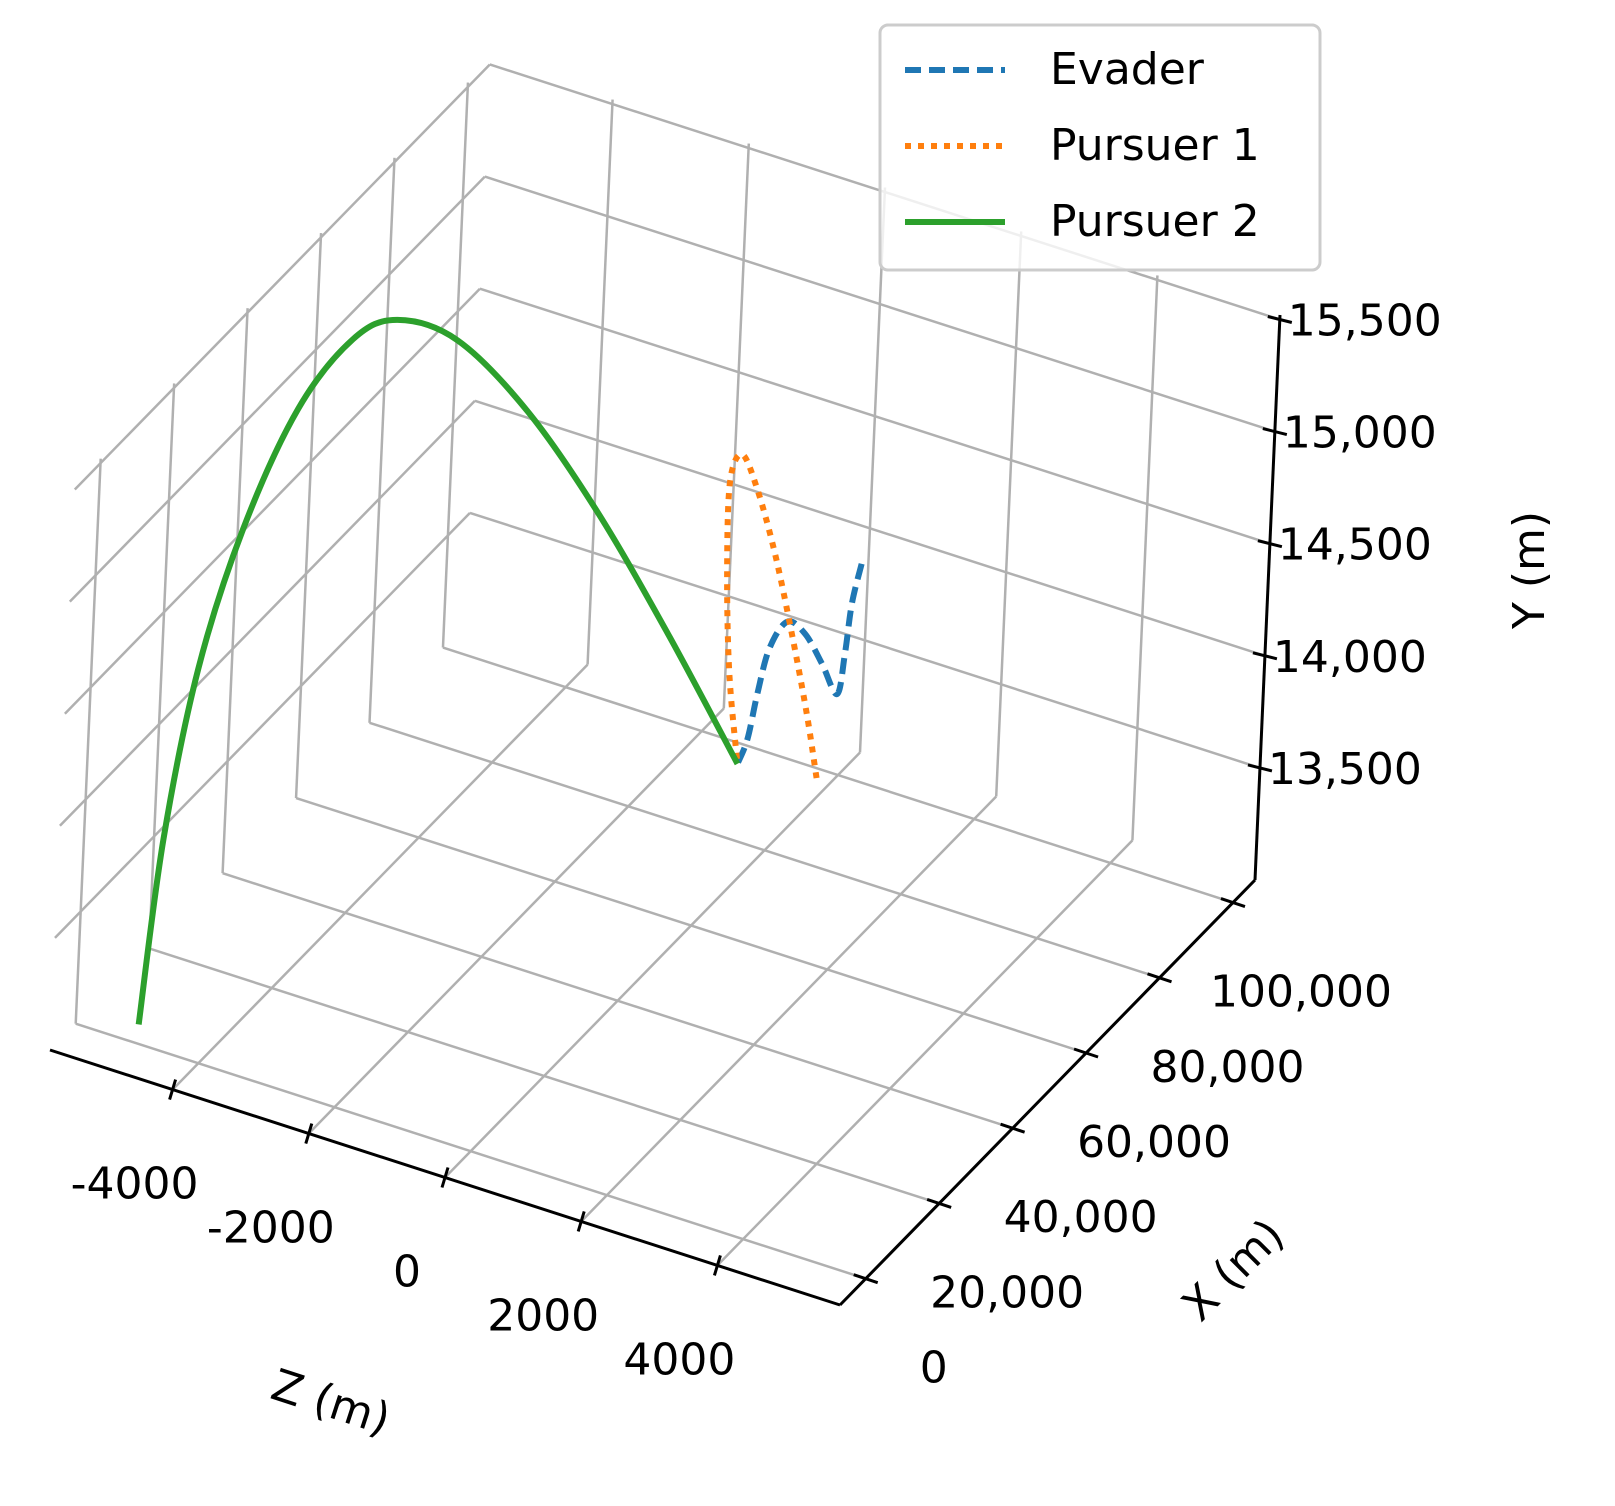 The image size is (1615, 1506). I want to click on z-tick-label: -4000, so click(135, 1184).